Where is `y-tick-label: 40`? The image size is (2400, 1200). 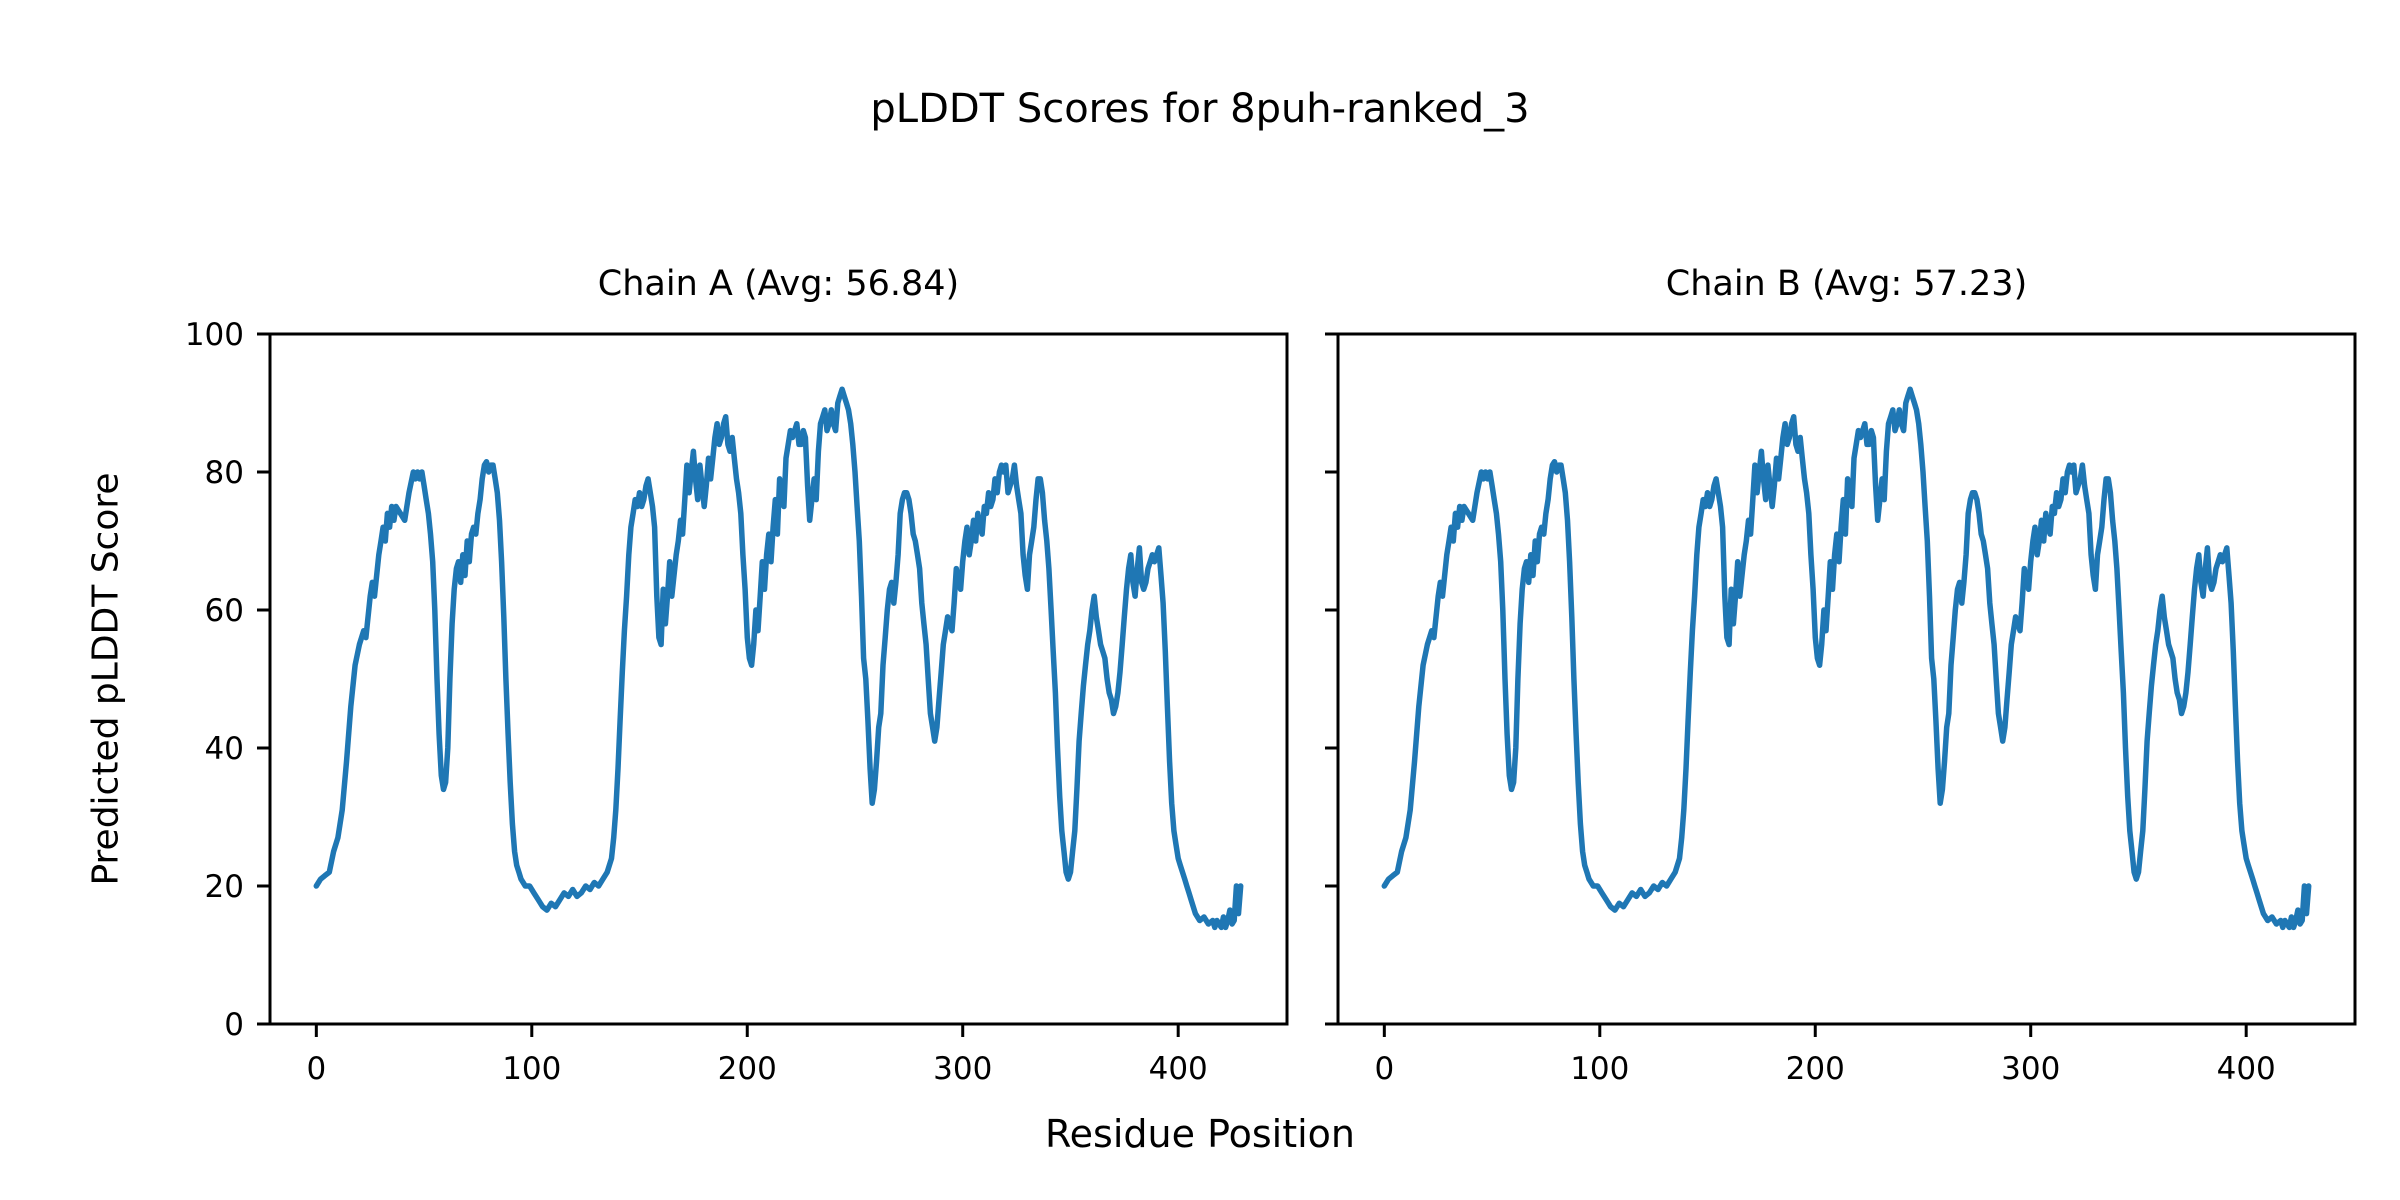 y-tick-label: 40 is located at coordinates (224, 749).